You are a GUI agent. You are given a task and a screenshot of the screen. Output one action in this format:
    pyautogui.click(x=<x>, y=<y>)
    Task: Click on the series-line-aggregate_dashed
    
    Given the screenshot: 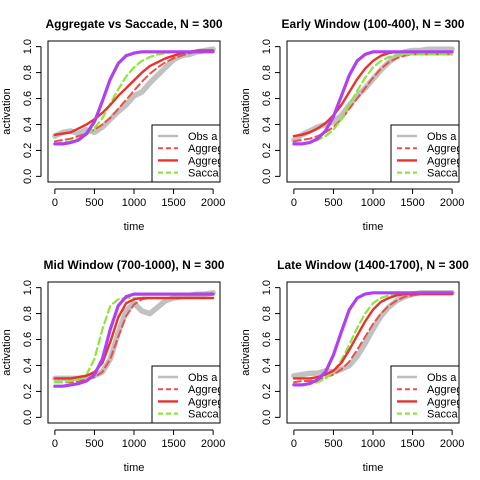 What is the action you would take?
    pyautogui.click(x=134, y=96)
    